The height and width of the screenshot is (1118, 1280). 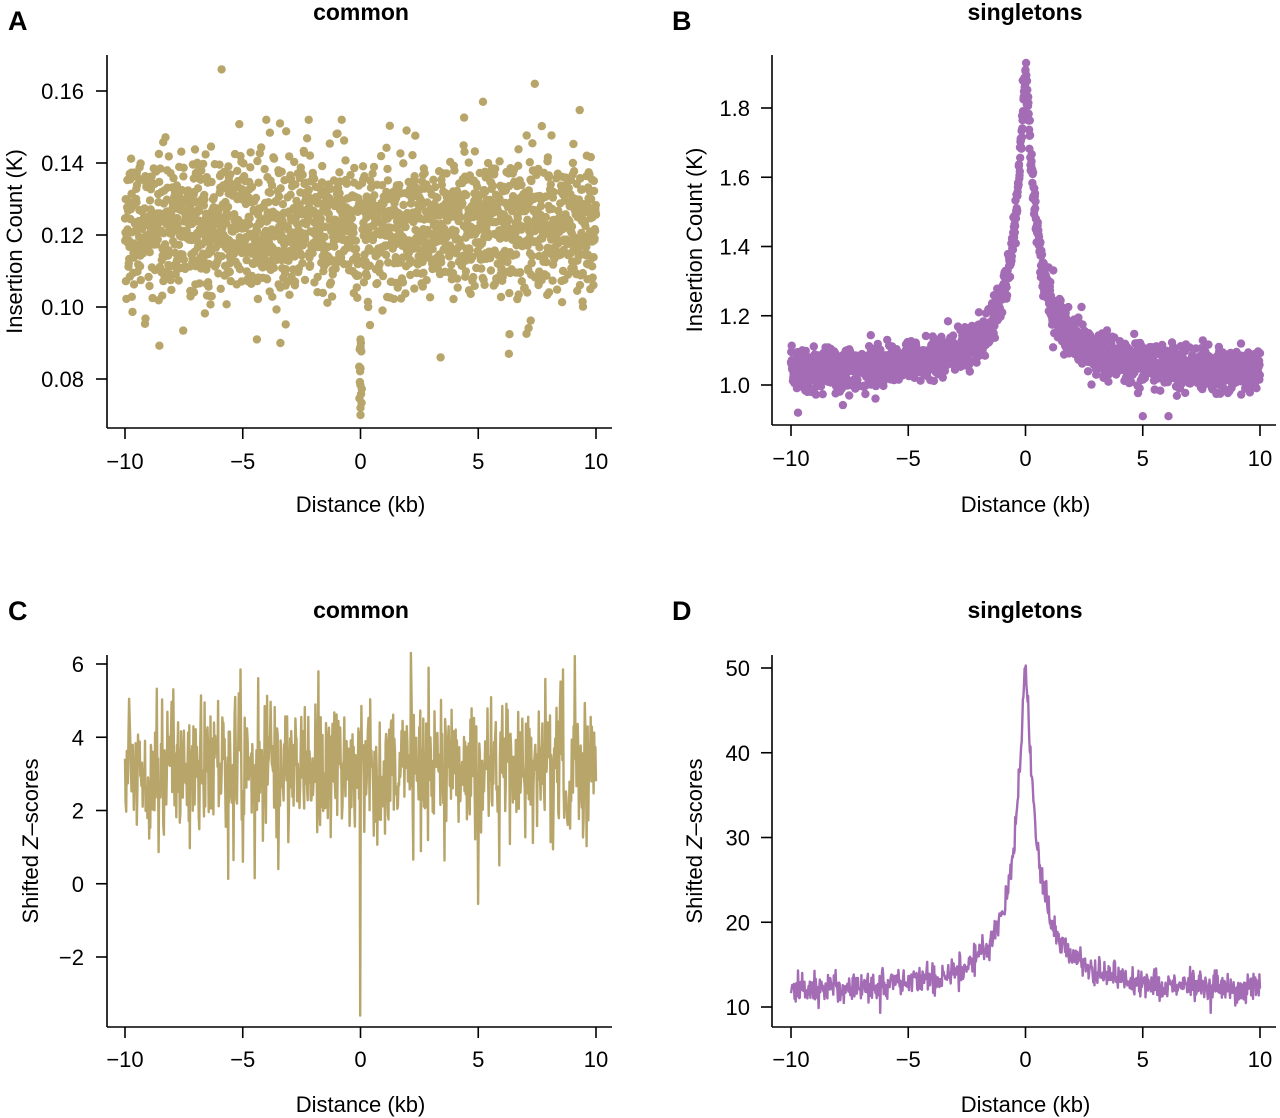 I want to click on panel-letter: C, so click(x=18, y=611).